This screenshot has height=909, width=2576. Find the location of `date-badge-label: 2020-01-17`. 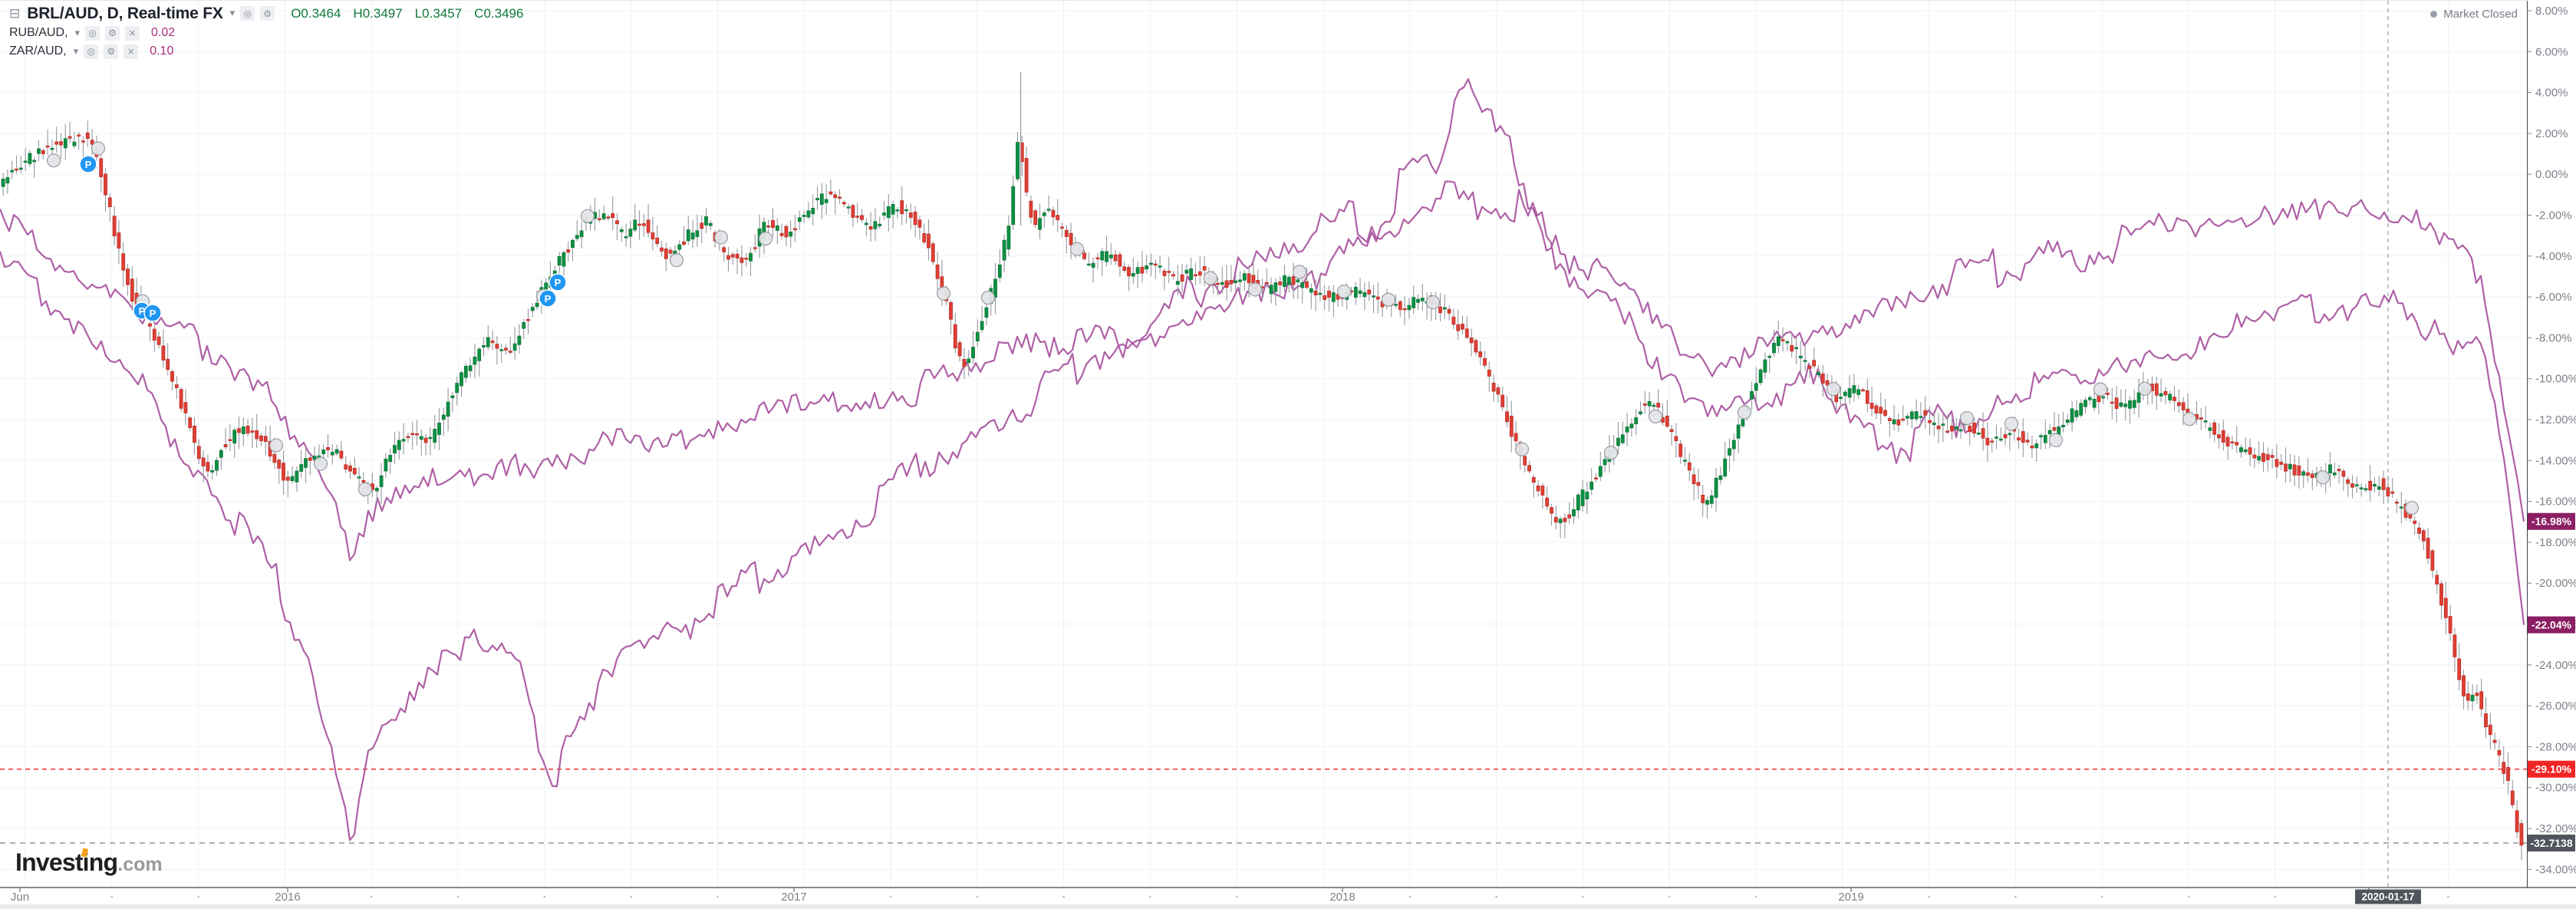

date-badge-label: 2020-01-17 is located at coordinates (2387, 897).